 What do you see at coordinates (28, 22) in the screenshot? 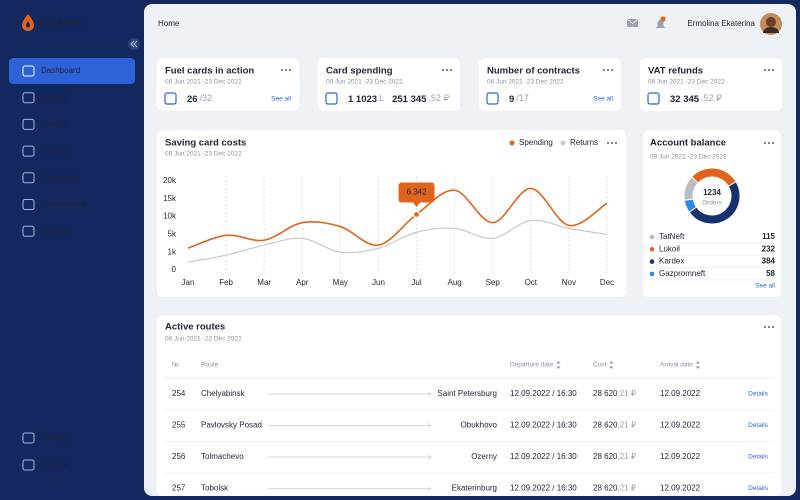
I see `logo` at bounding box center [28, 22].